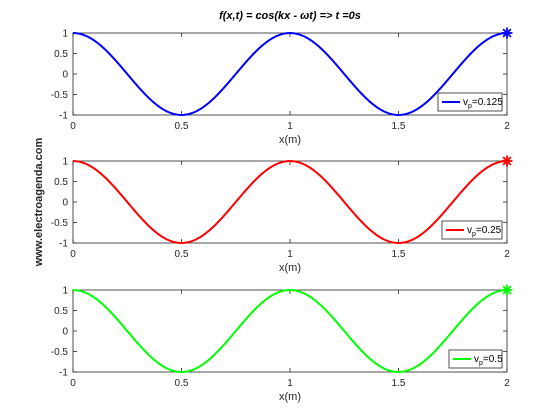 The width and height of the screenshot is (560, 418). What do you see at coordinates (39, 202) in the screenshot?
I see `watermark-text: www.electroagenda.com` at bounding box center [39, 202].